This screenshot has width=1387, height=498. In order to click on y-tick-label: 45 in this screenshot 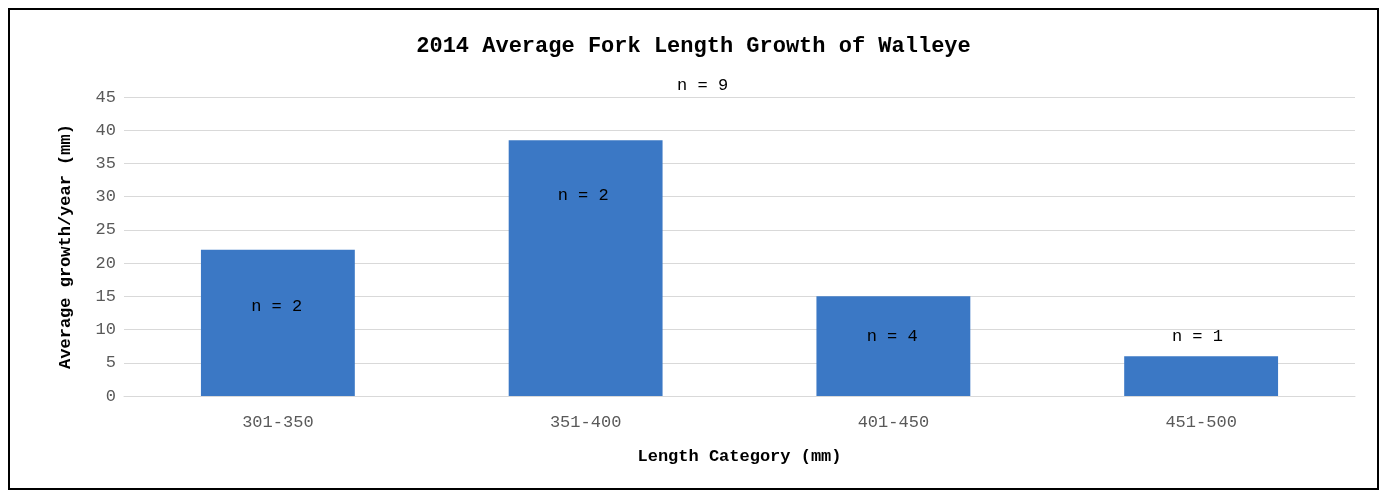, I will do `click(105, 97)`.